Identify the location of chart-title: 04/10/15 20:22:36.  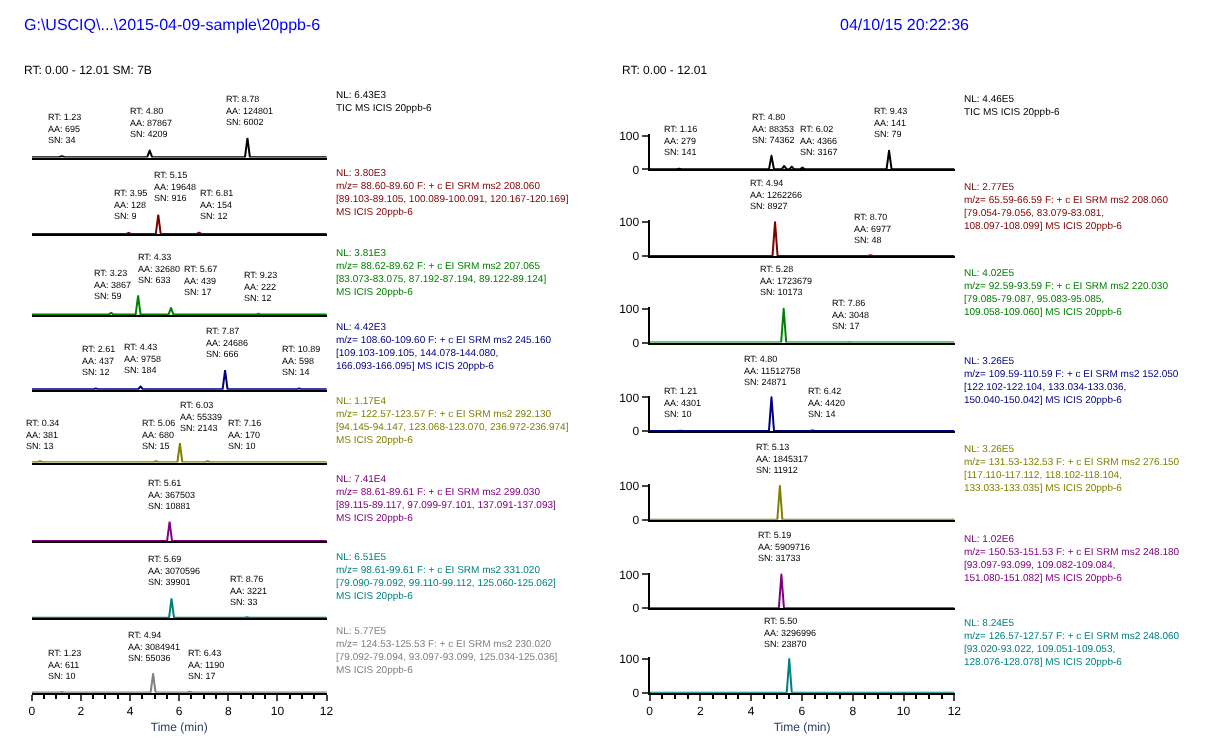
(905, 25).